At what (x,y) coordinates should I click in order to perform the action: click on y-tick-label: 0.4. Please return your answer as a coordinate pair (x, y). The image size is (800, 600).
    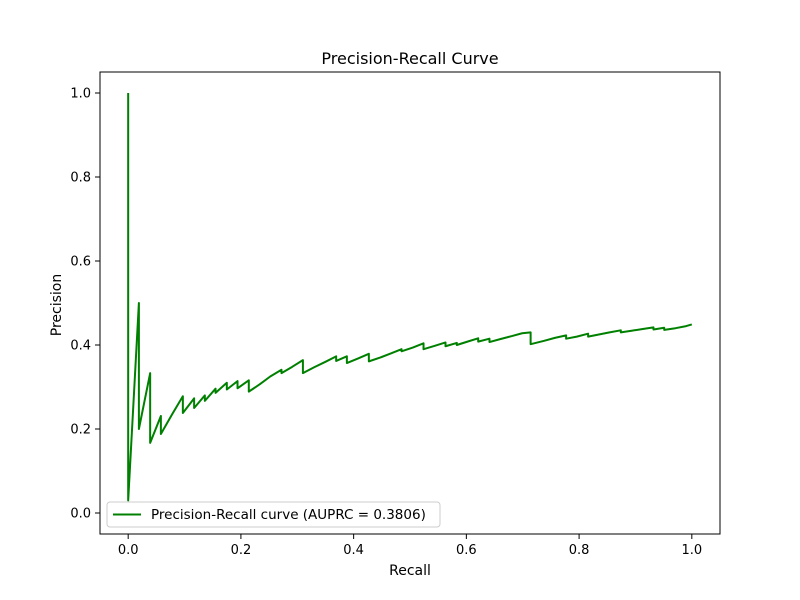
    Looking at the image, I should click on (80, 346).